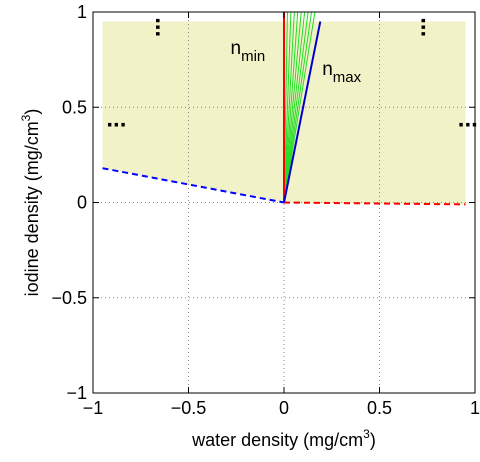  What do you see at coordinates (74, 107) in the screenshot?
I see `y-tick-label-3: 0.5` at bounding box center [74, 107].